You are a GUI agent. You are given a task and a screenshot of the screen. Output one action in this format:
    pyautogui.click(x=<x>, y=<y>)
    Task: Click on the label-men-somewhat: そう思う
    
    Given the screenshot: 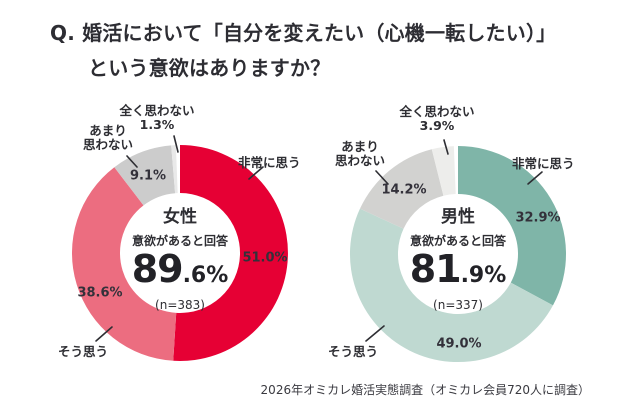 What is the action you would take?
    pyautogui.click(x=353, y=351)
    